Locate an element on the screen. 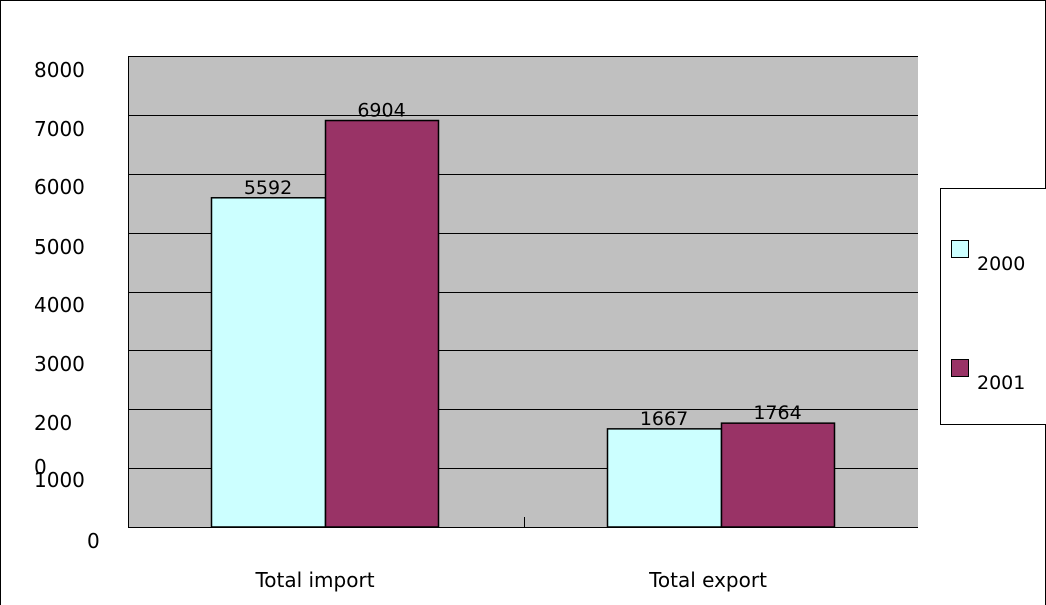 Image resolution: width=1046 pixels, height=605 pixels. x-tick-label: Total import is located at coordinates (314, 580).